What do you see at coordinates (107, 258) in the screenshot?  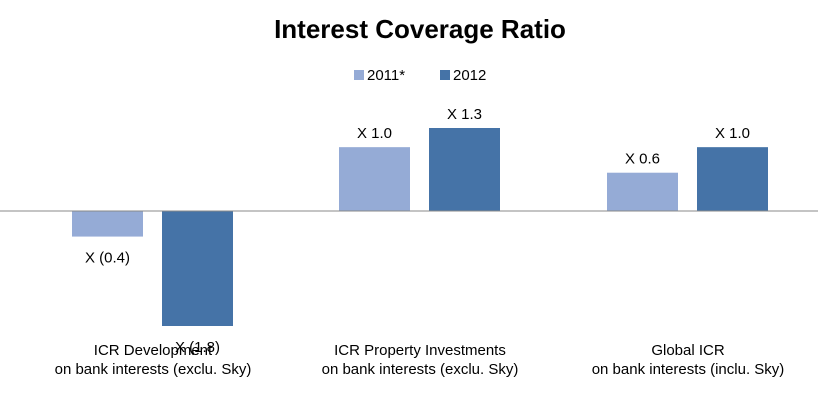 I see `data-label: X (0.4)` at bounding box center [107, 258].